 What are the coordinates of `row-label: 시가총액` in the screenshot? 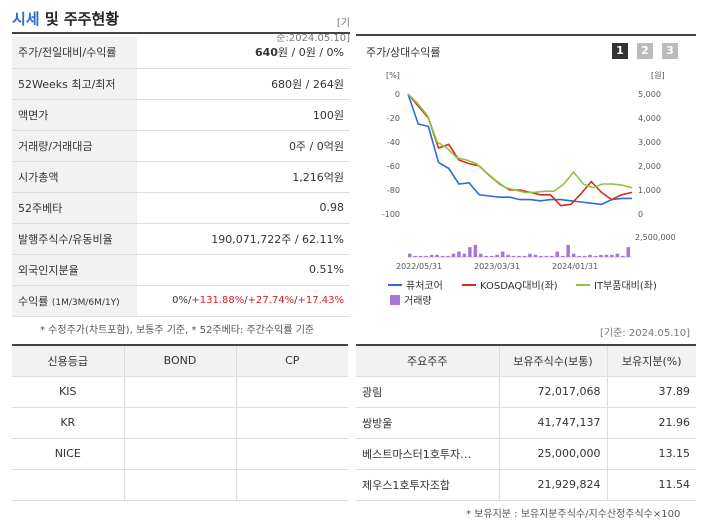 It's located at (74, 177).